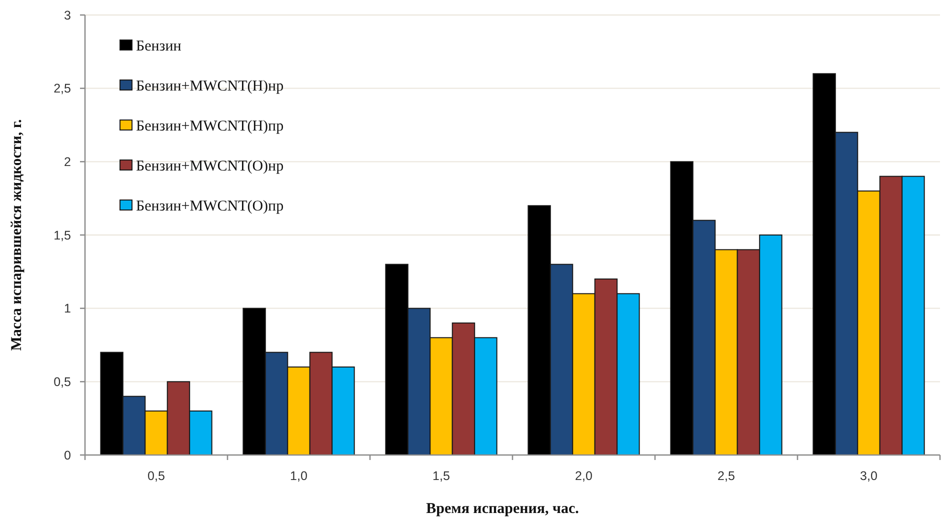 The width and height of the screenshot is (944, 522). What do you see at coordinates (159, 46) in the screenshot?
I see `legend-label: Бензин` at bounding box center [159, 46].